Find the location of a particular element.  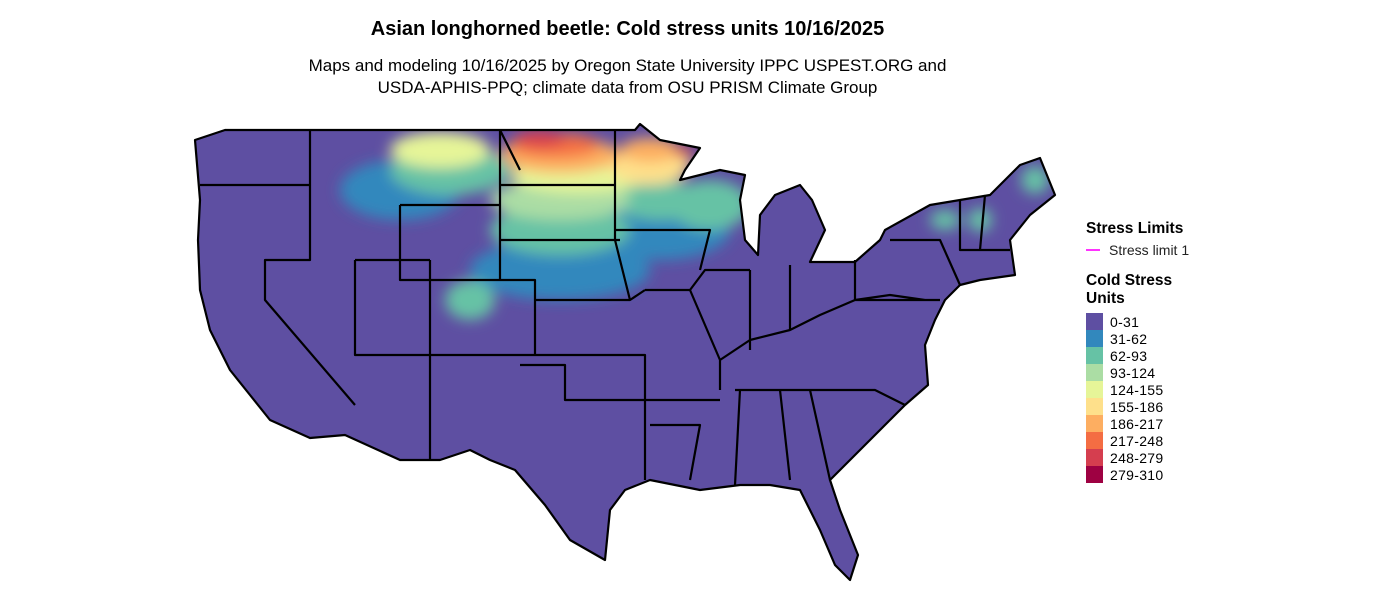

legend-bin-label: 279-310 is located at coordinates (1137, 474).